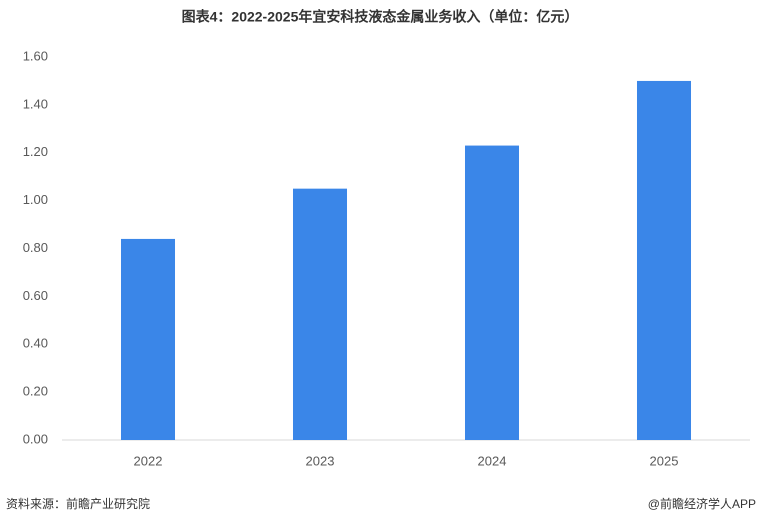  I want to click on source-note: 资料来源：前瞻产业研究院, so click(78, 503).